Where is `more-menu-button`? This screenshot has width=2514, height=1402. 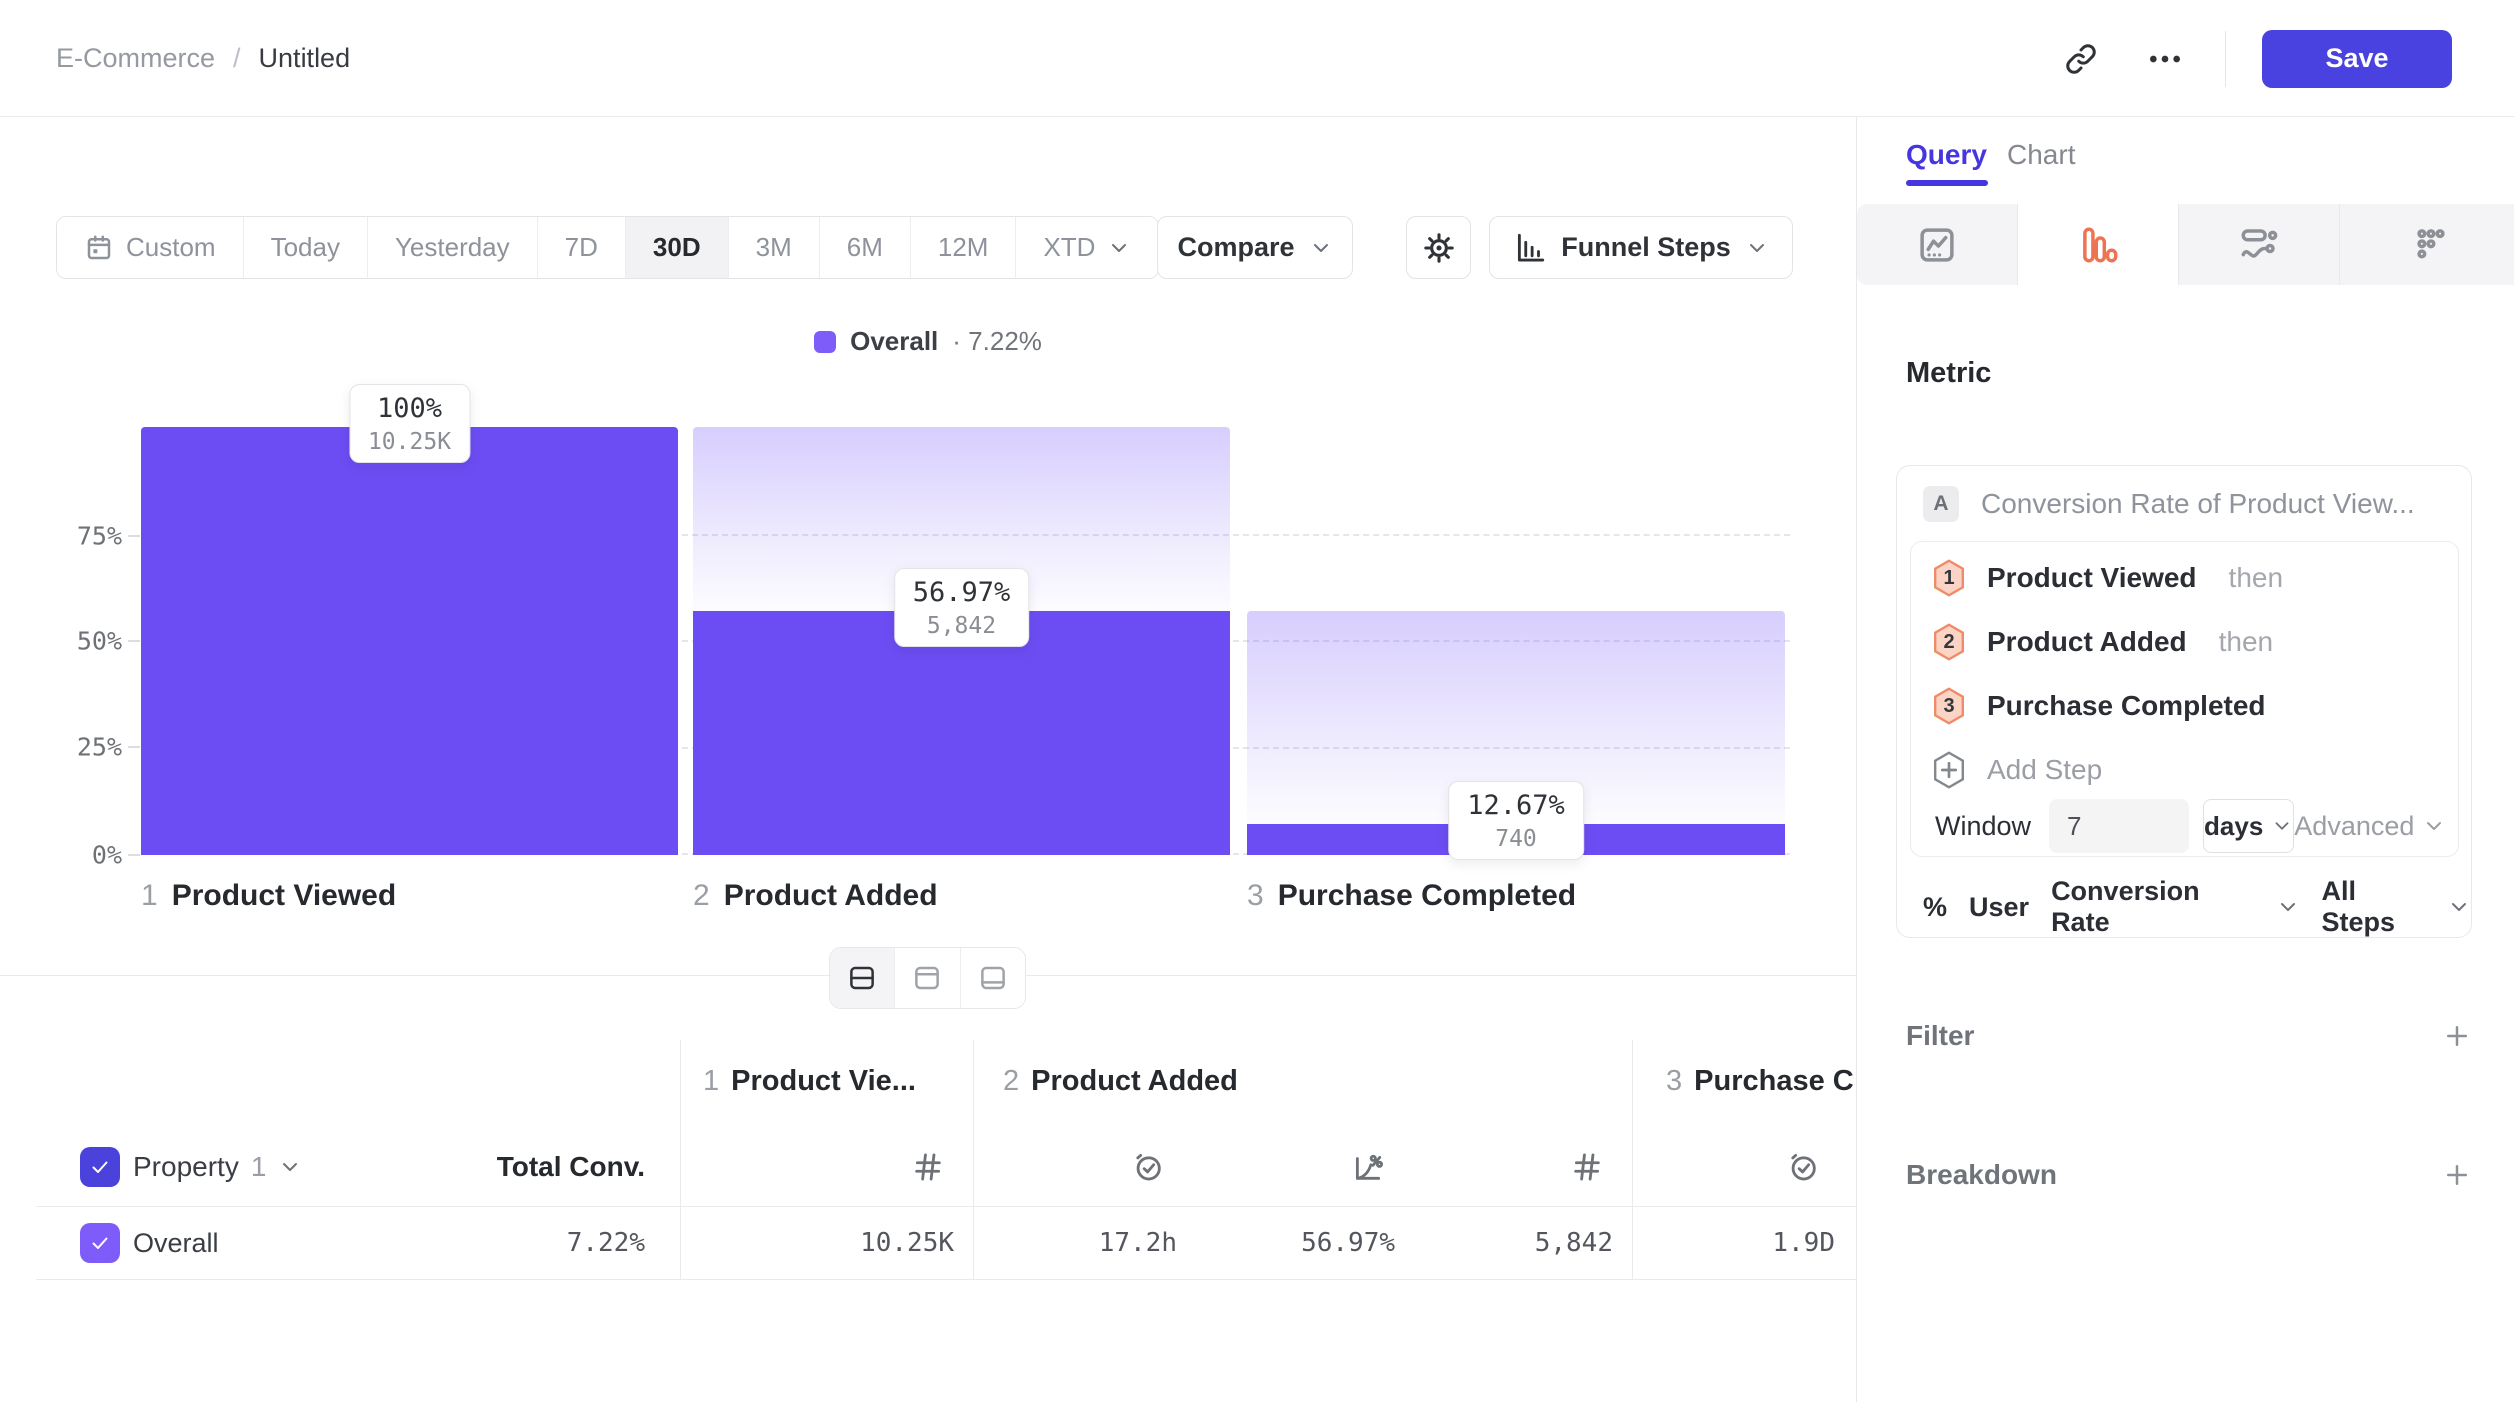
more-menu-button is located at coordinates (2165, 59).